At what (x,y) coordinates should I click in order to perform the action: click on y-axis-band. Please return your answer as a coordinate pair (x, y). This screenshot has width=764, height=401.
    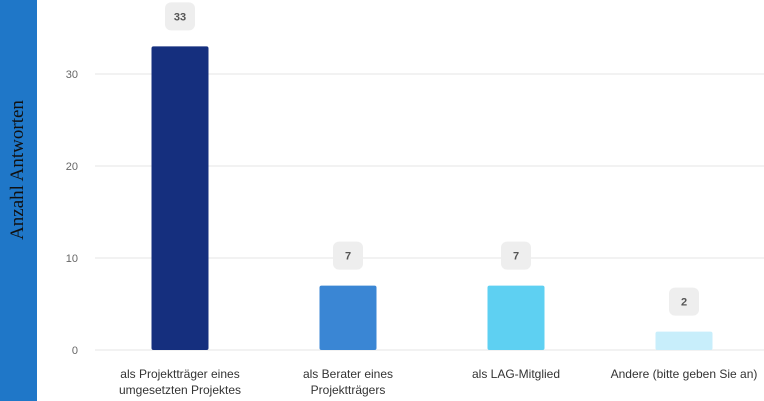
    Looking at the image, I should click on (18, 200).